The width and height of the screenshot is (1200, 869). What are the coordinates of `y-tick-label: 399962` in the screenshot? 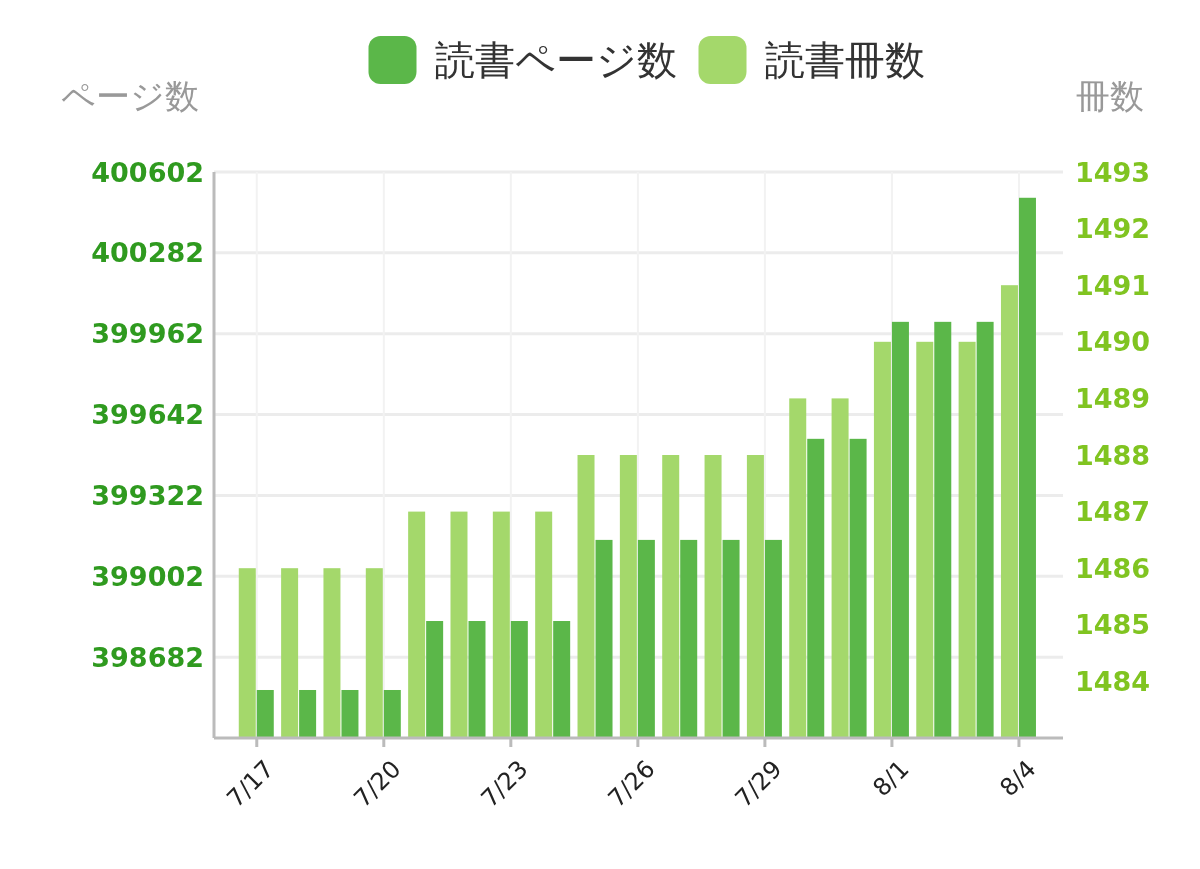 It's located at (147, 334).